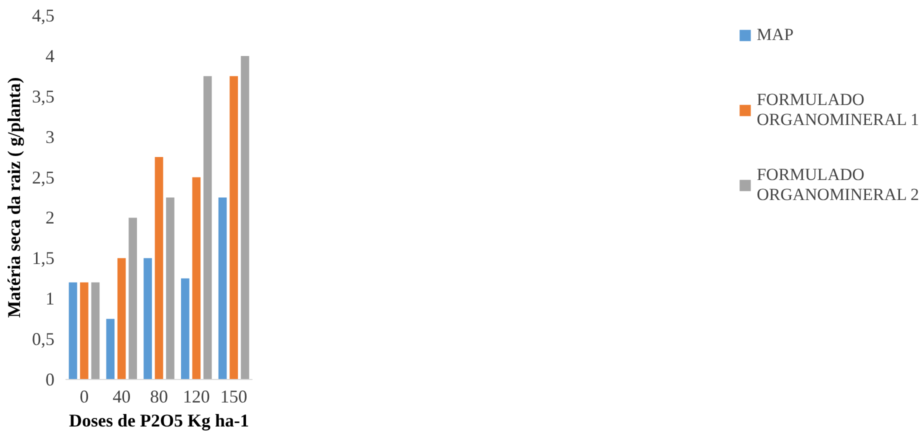 The width and height of the screenshot is (919, 433). What do you see at coordinates (837, 110) in the screenshot?
I see `legend-label: FORMULADO ORGANOMINERAL 1` at bounding box center [837, 110].